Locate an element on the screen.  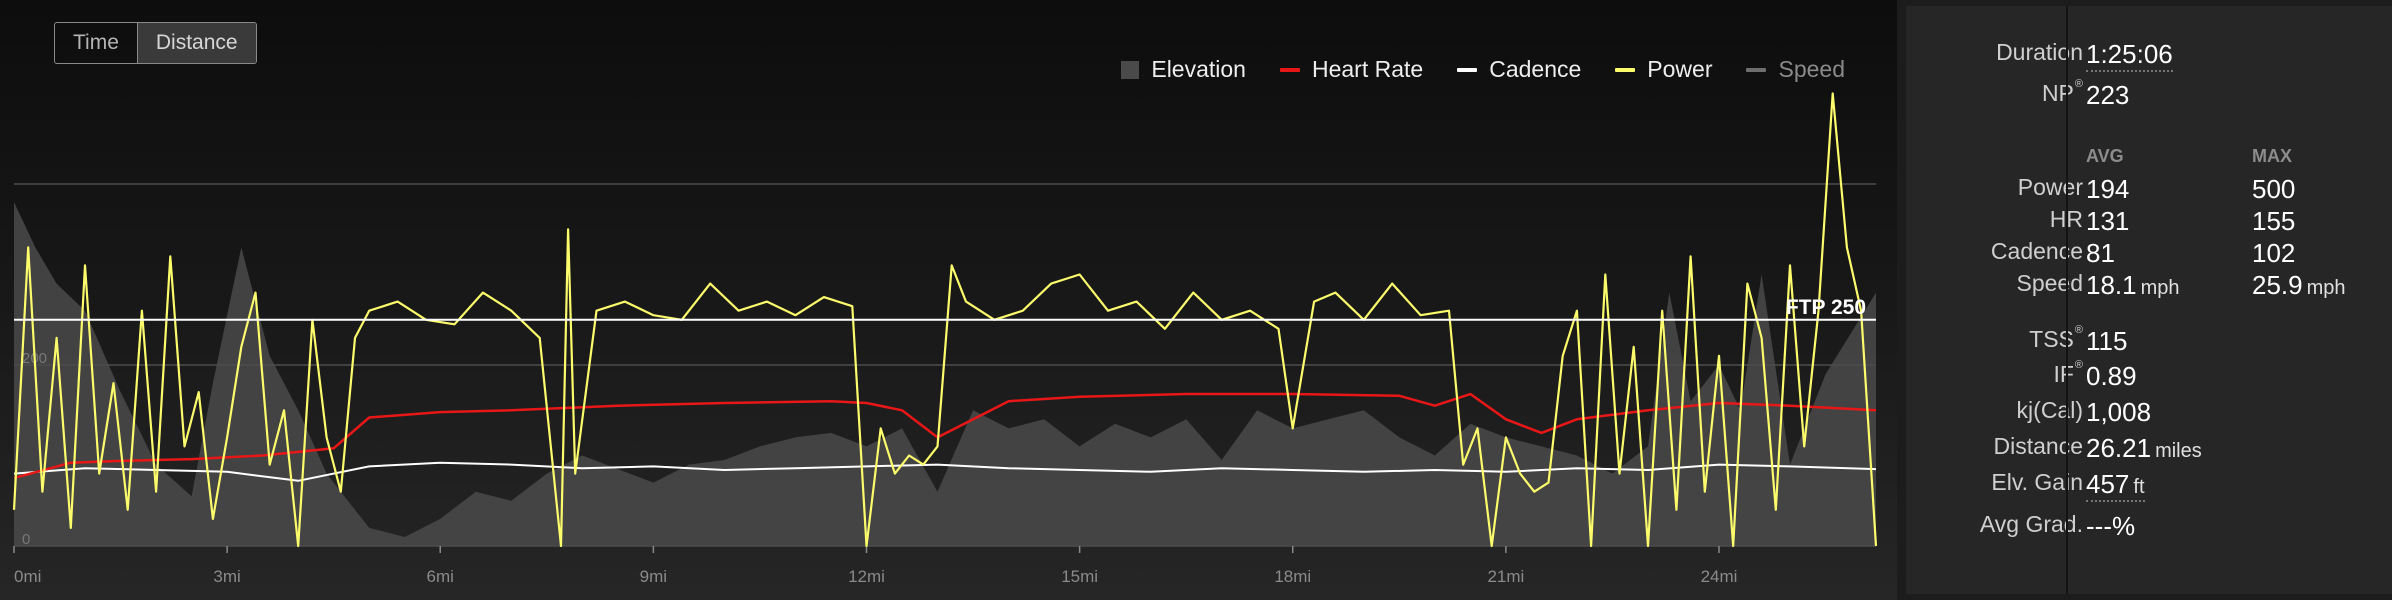
x-tick-label: 3mi is located at coordinates (226, 576).